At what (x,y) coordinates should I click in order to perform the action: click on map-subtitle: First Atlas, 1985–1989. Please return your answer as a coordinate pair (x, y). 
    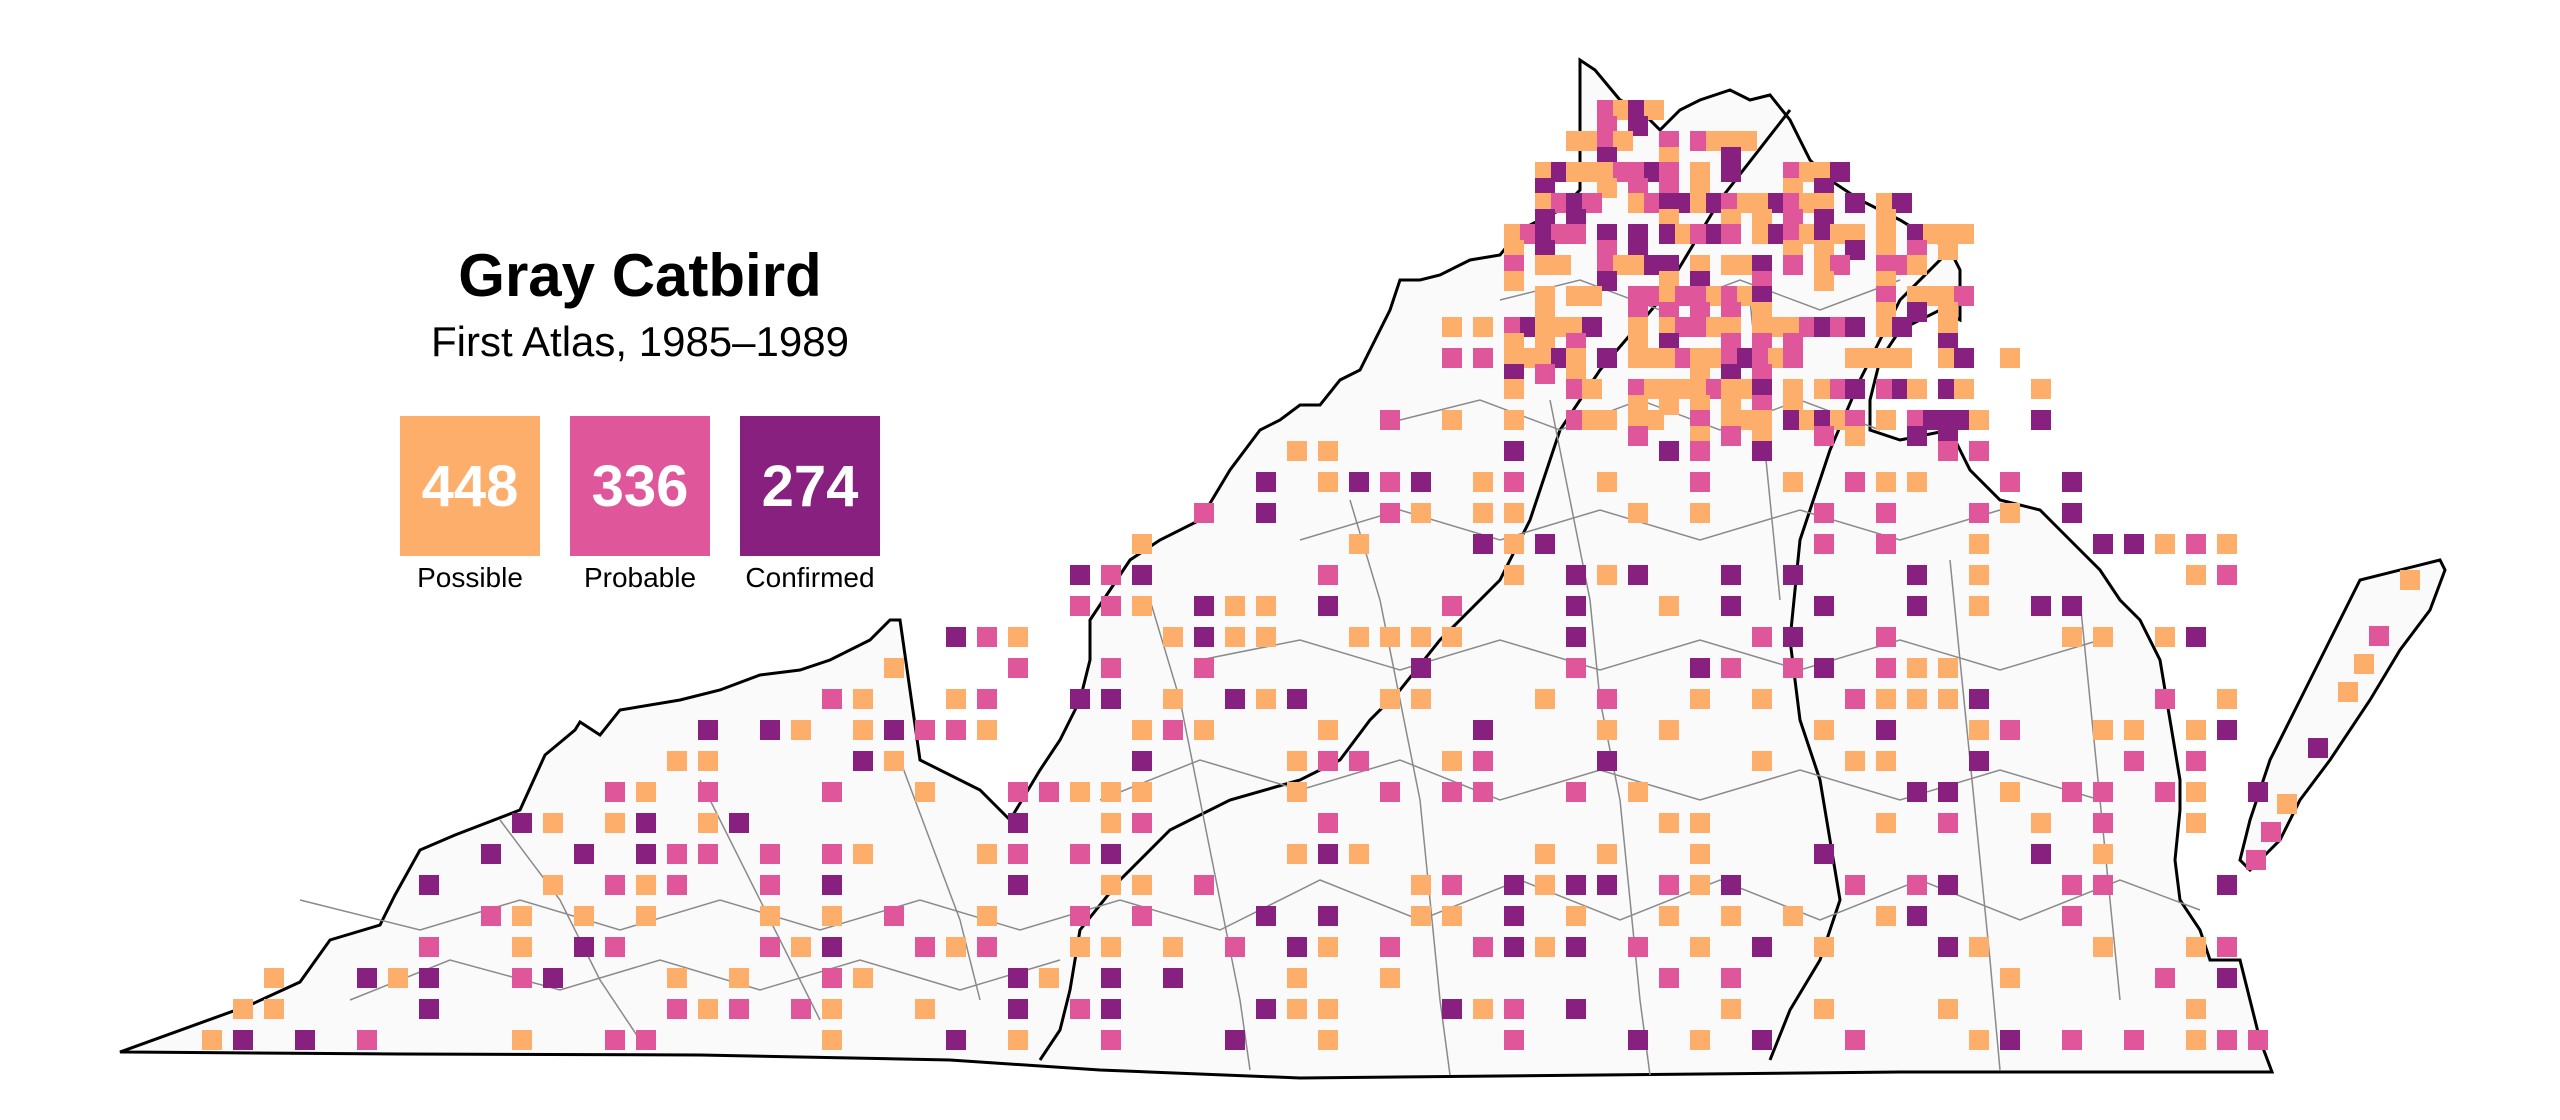
    Looking at the image, I should click on (640, 341).